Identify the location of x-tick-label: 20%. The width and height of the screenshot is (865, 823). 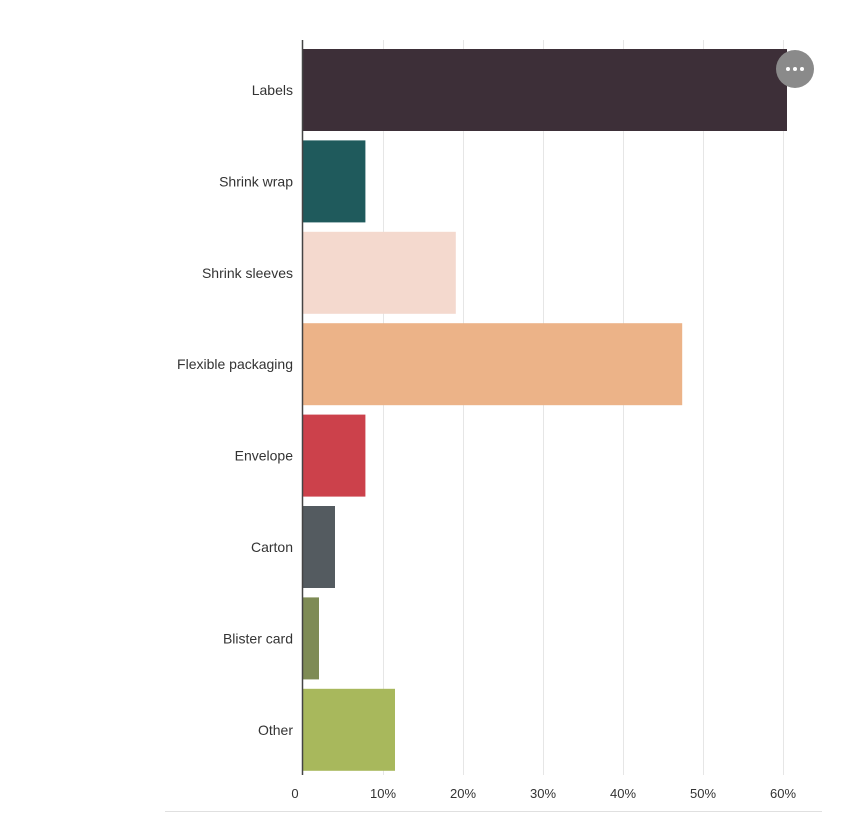
(463, 793).